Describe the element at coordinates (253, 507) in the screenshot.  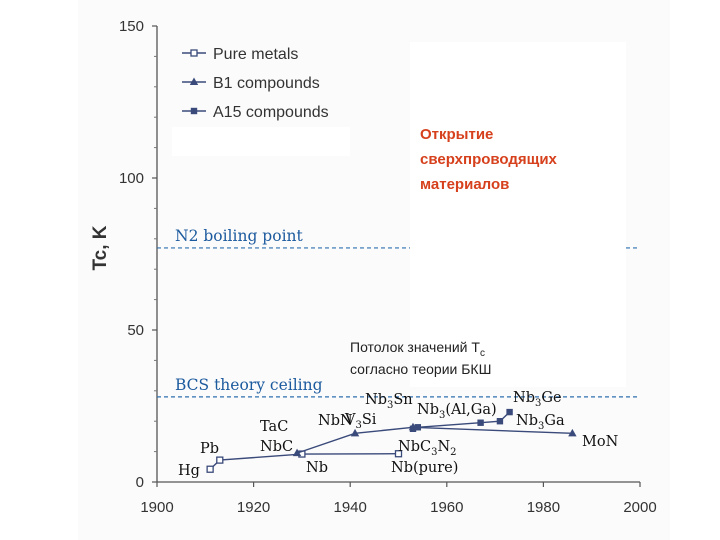
I see `x-tick-label: 1920` at that location.